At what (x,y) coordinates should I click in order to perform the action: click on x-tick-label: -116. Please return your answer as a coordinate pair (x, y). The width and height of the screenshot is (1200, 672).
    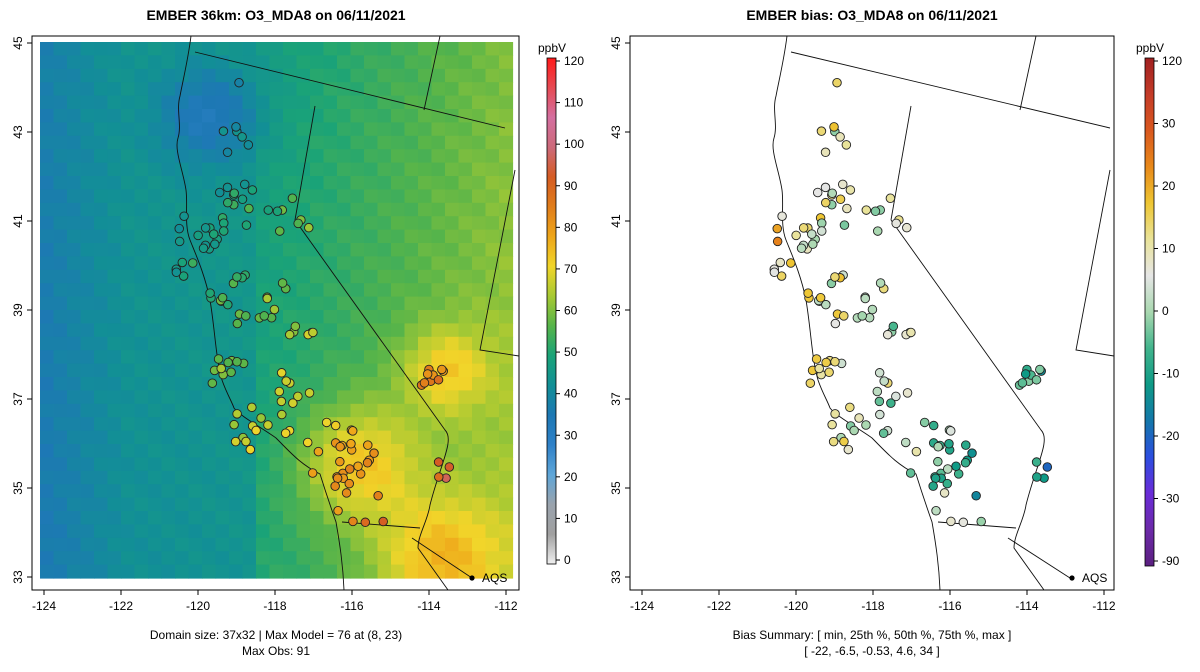
    Looking at the image, I should click on (351, 606).